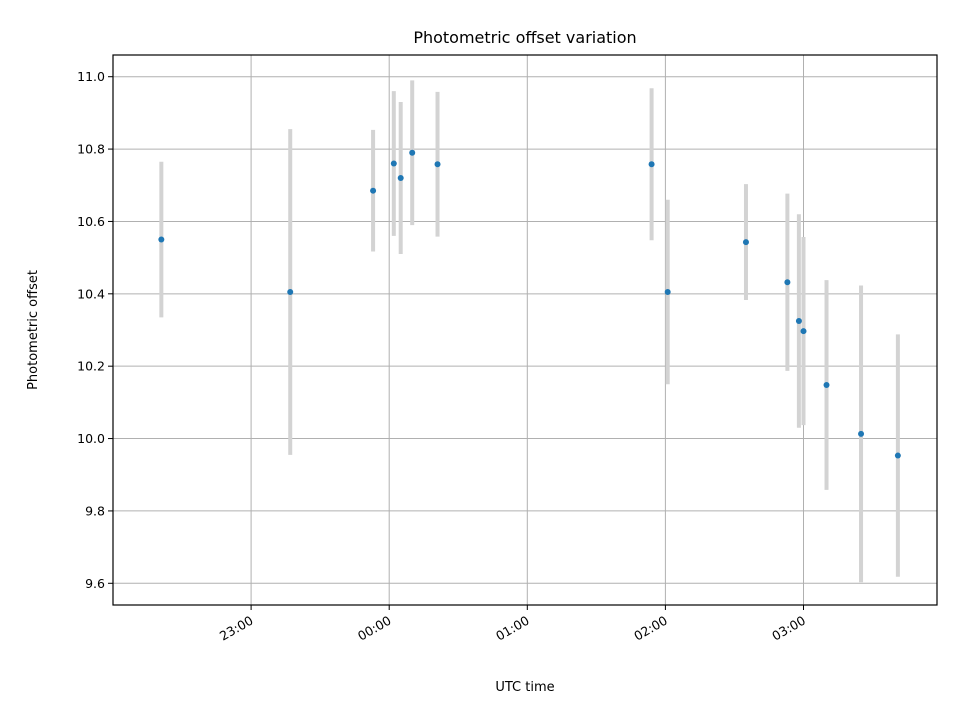 The image size is (960, 720). Describe the element at coordinates (91, 76) in the screenshot. I see `y-tick-label: 11.0` at that location.